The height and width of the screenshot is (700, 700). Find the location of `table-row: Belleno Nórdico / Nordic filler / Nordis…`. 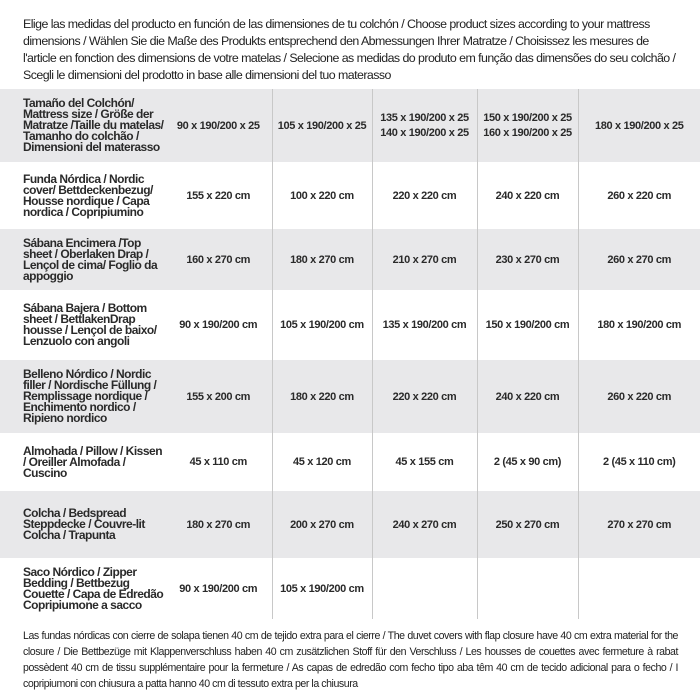

table-row: Belleno Nórdico / Nordic filler / Nordis… is located at coordinates (350, 396).